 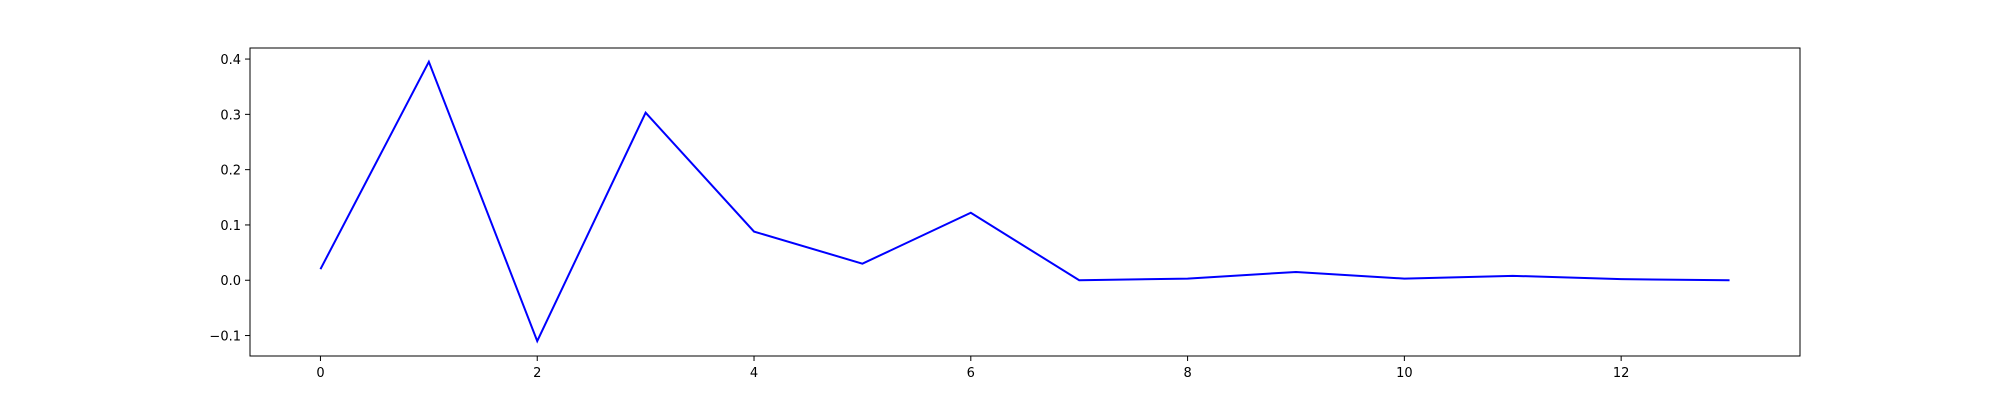 What do you see at coordinates (225, 337) in the screenshot?
I see `y-tick-label: −0.1` at bounding box center [225, 337].